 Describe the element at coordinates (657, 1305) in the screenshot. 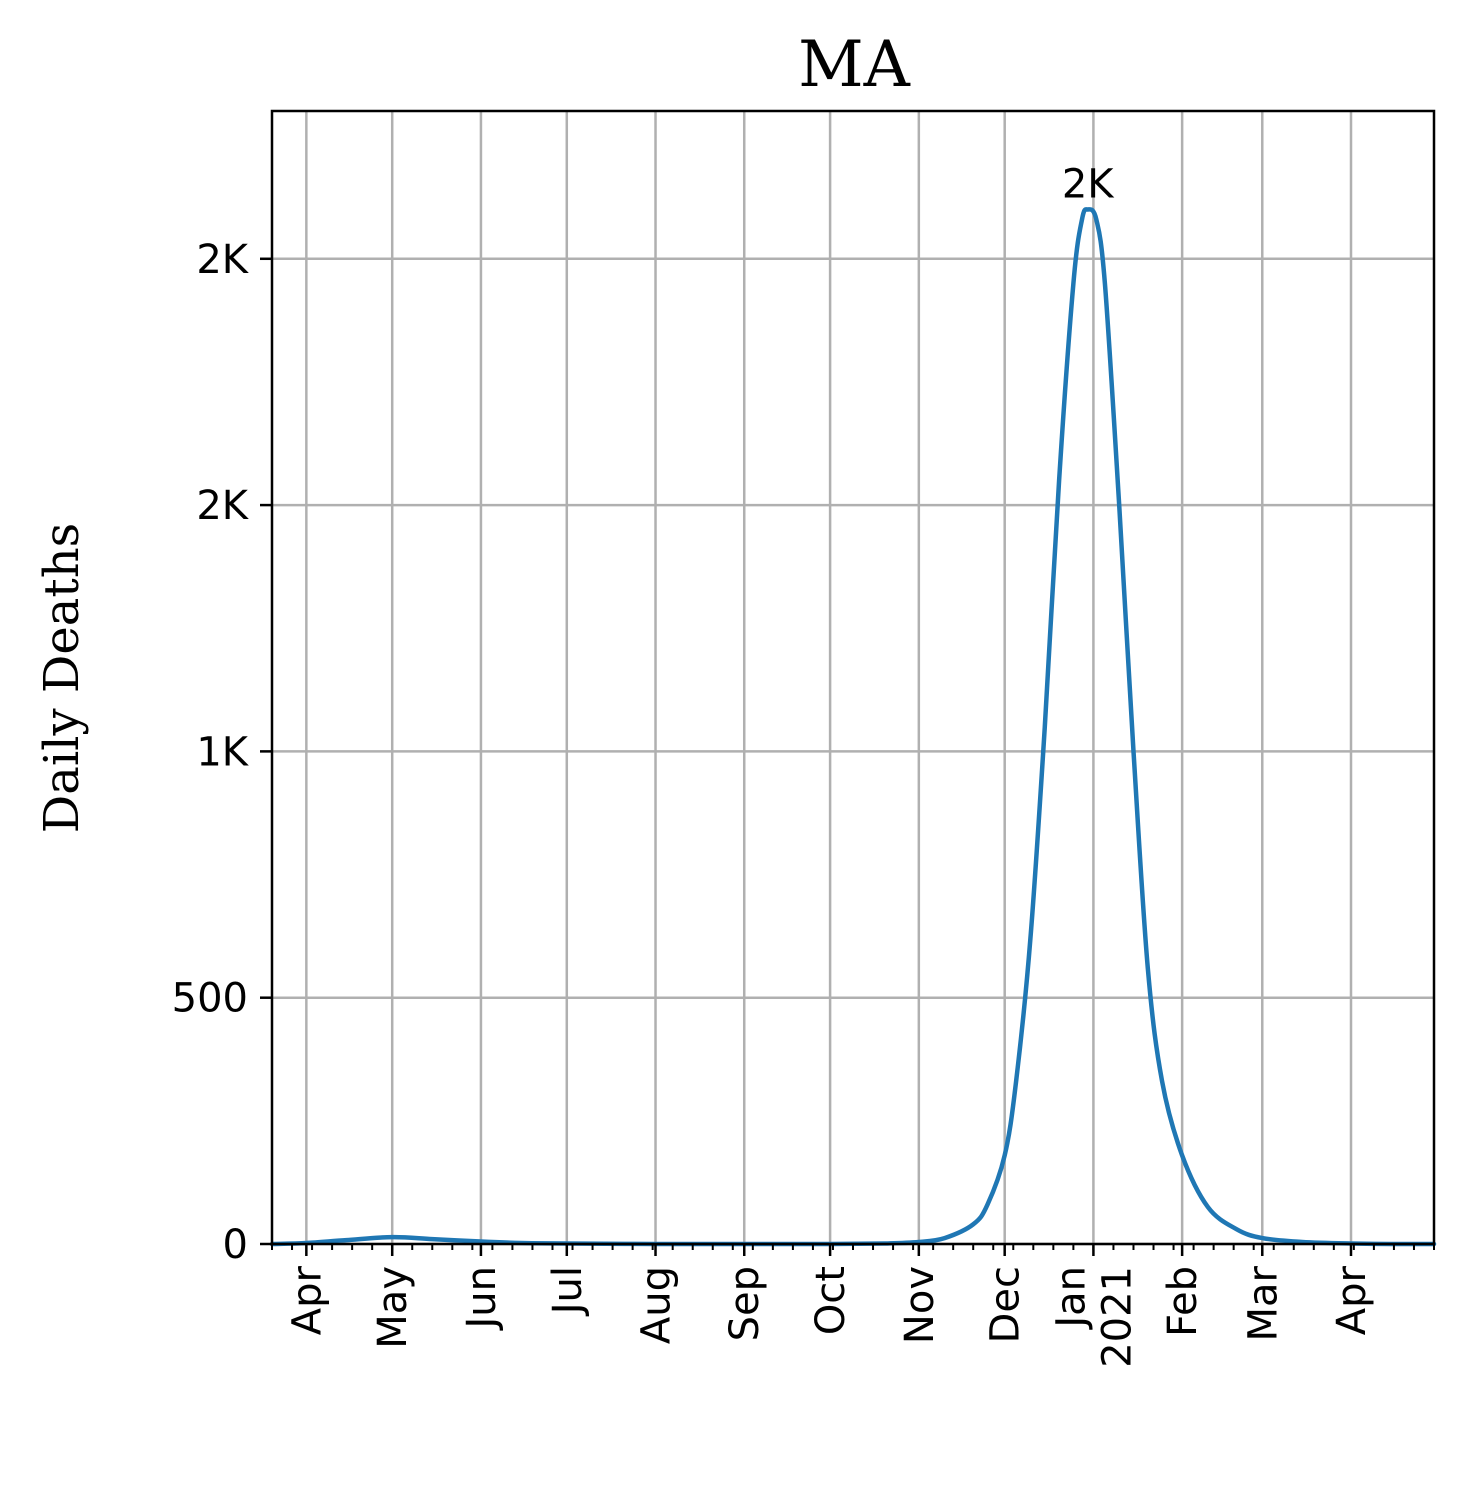

I see `x-tick-label: Aug` at that location.